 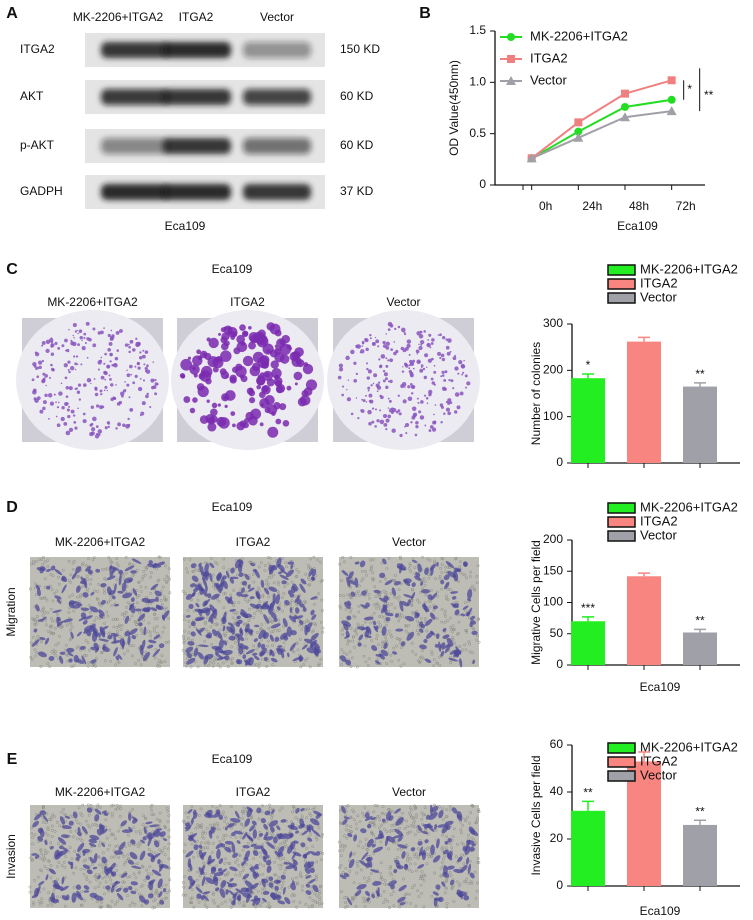 I want to click on row-label: Invasion, so click(x=11, y=856).